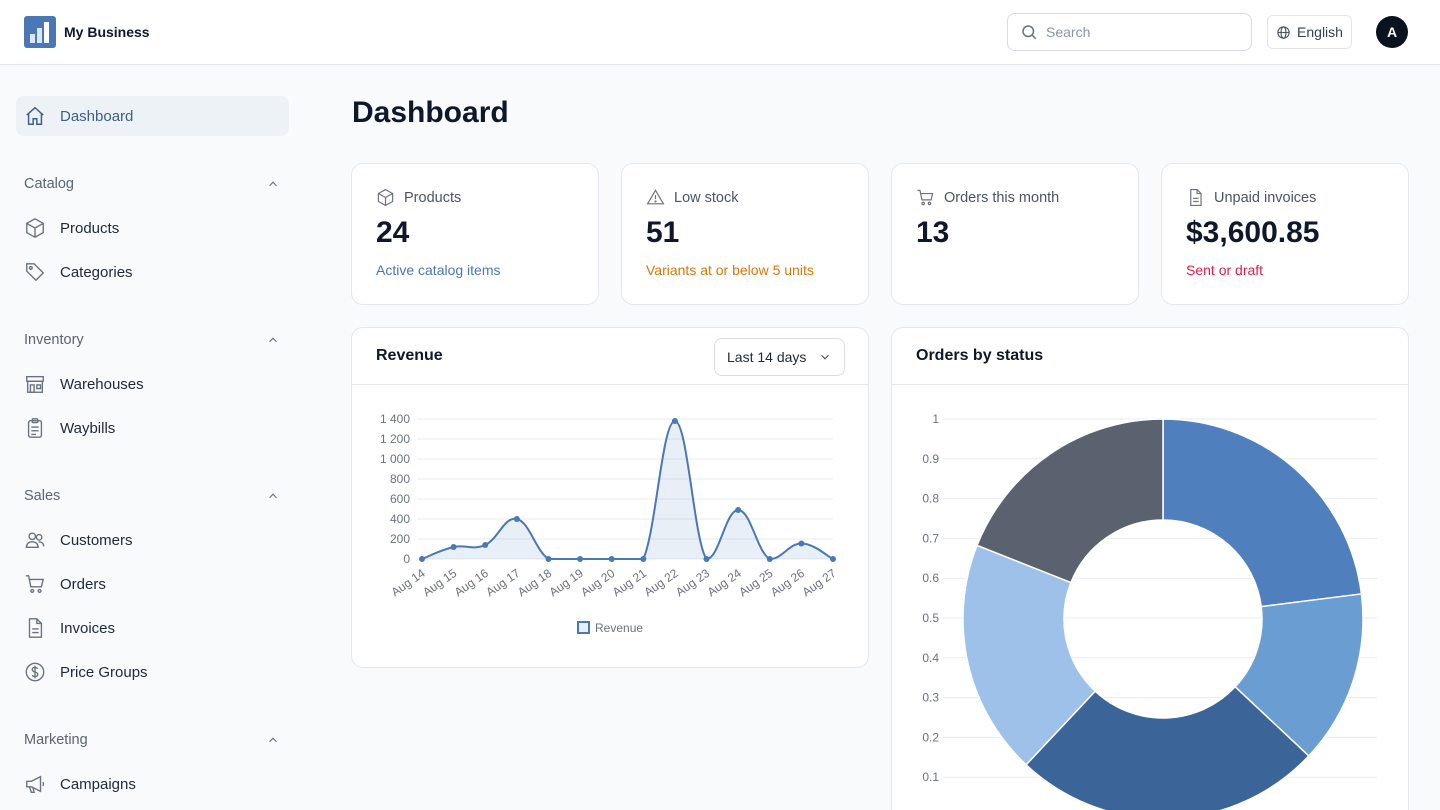 This screenshot has height=810, width=1440. I want to click on revenue-line, so click(627, 490).